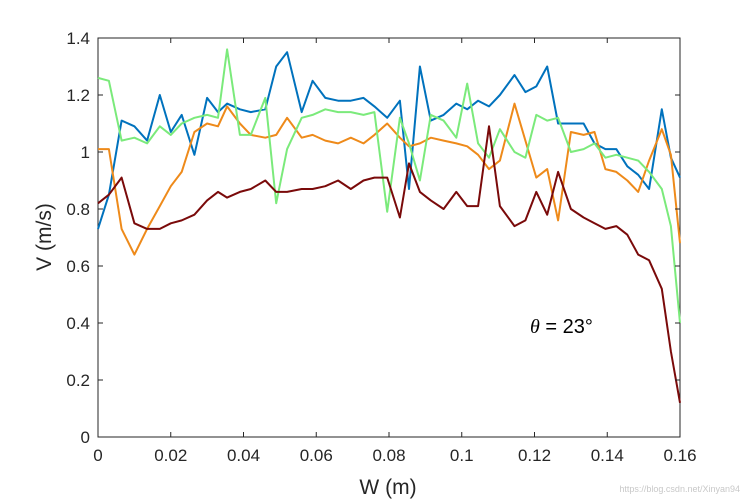 This screenshot has width=750, height=500. What do you see at coordinates (388, 455) in the screenshot?
I see `x-tick-label: 0.08` at bounding box center [388, 455].